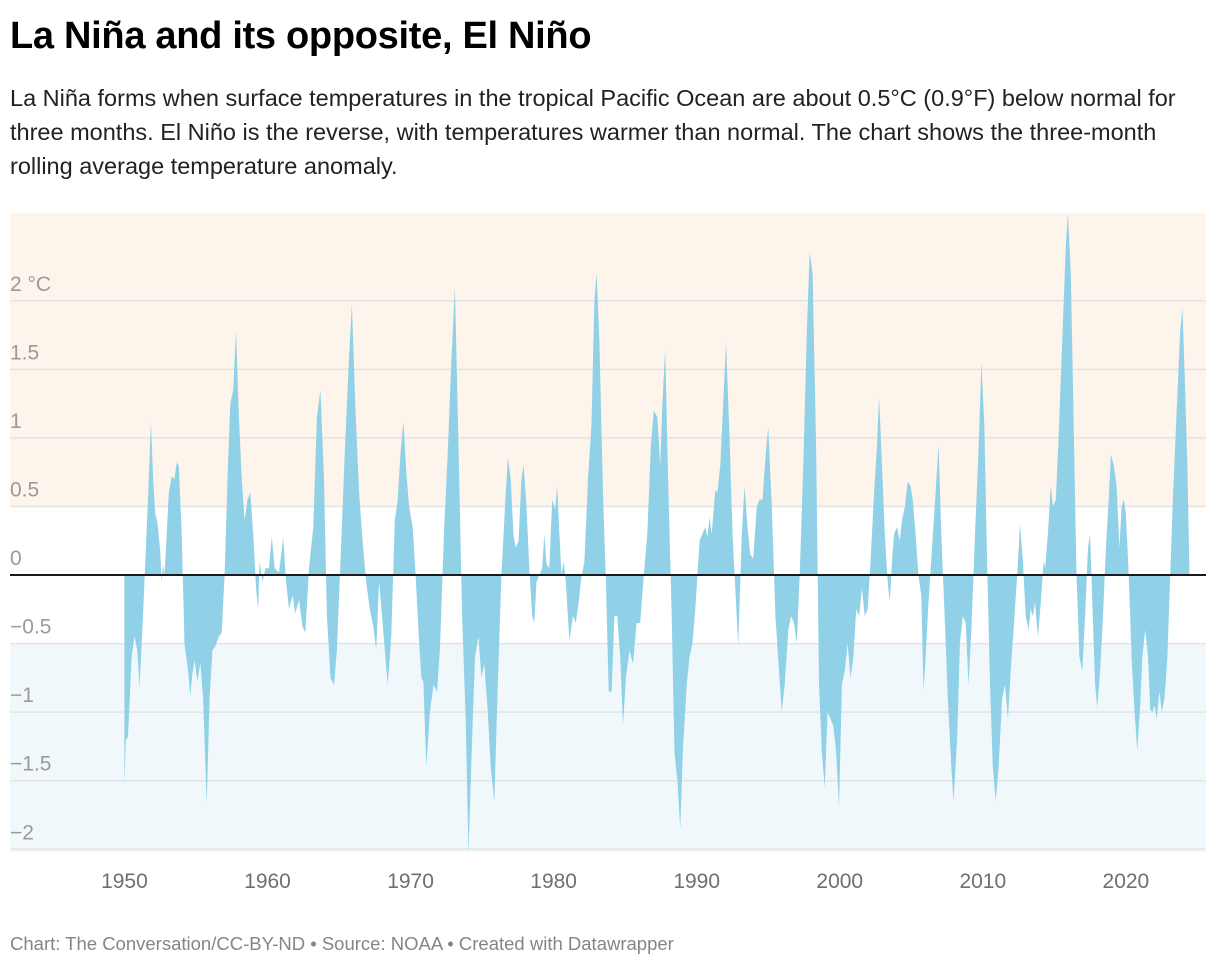  Describe the element at coordinates (30, 627) in the screenshot. I see `y-tick-label: −0.5` at that location.